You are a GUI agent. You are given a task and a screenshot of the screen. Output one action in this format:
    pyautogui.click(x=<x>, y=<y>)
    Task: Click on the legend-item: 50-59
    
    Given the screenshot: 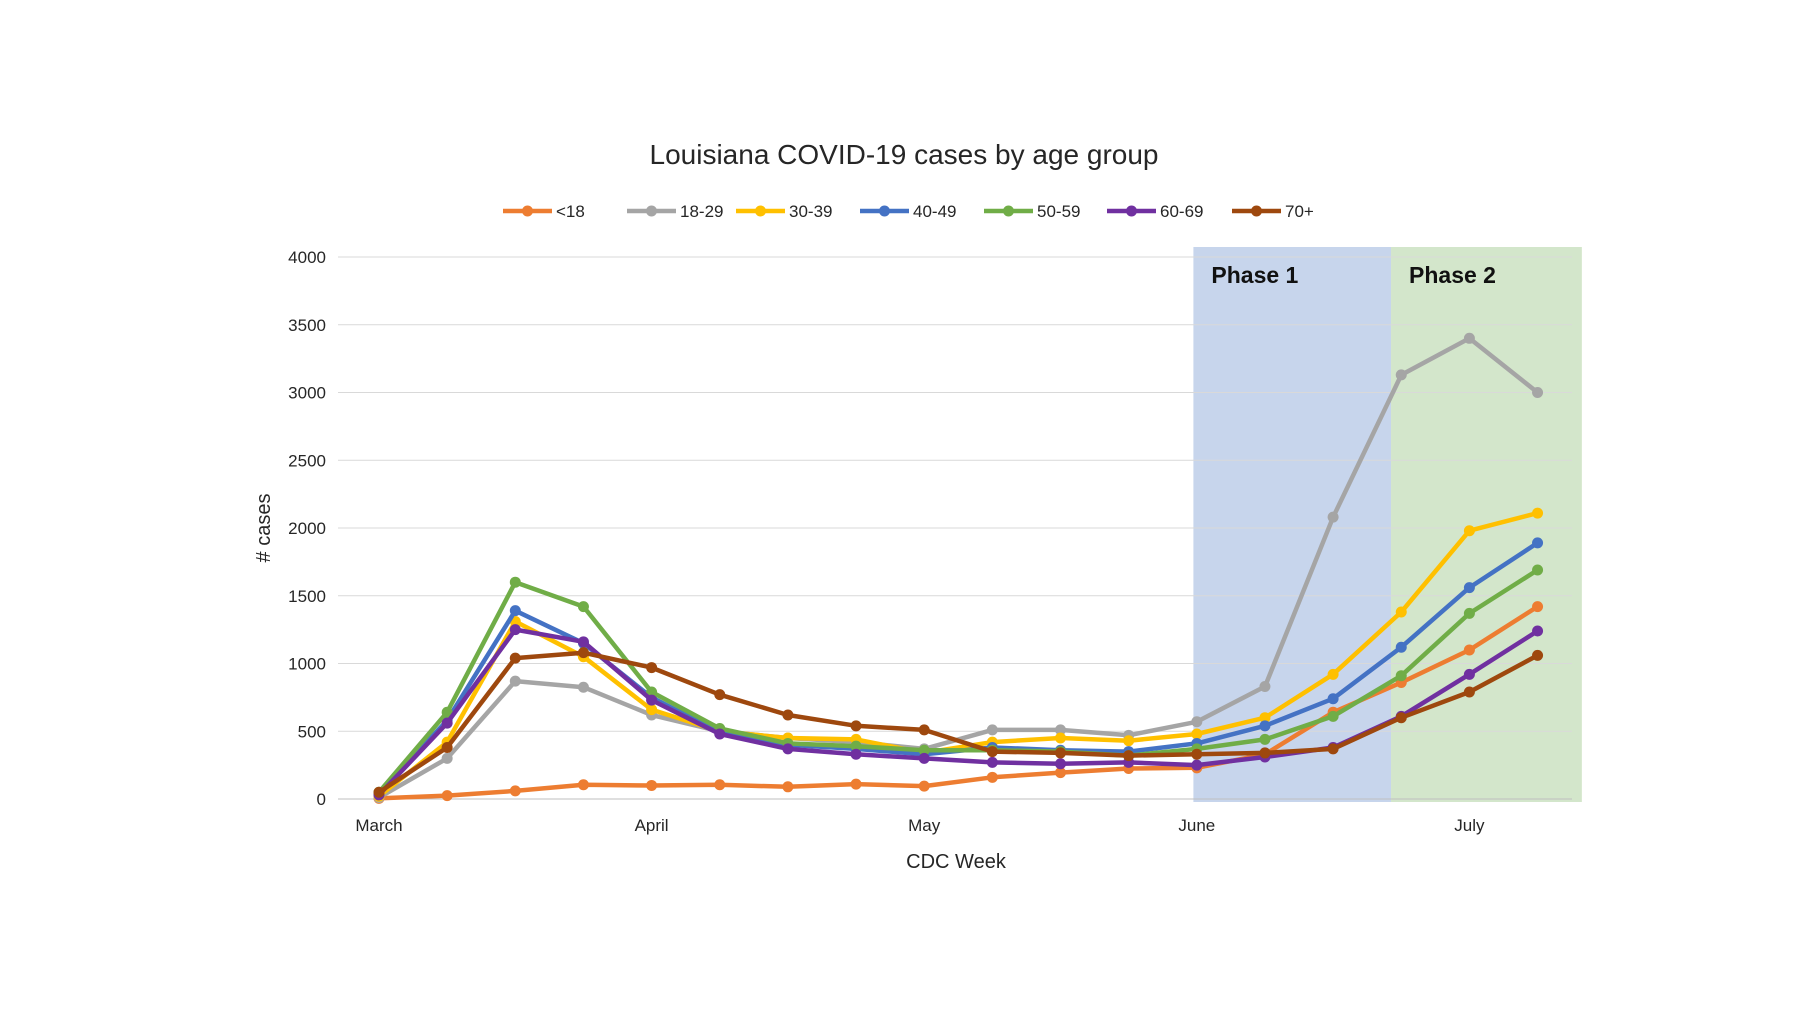 What is the action you would take?
    pyautogui.click(x=1032, y=211)
    